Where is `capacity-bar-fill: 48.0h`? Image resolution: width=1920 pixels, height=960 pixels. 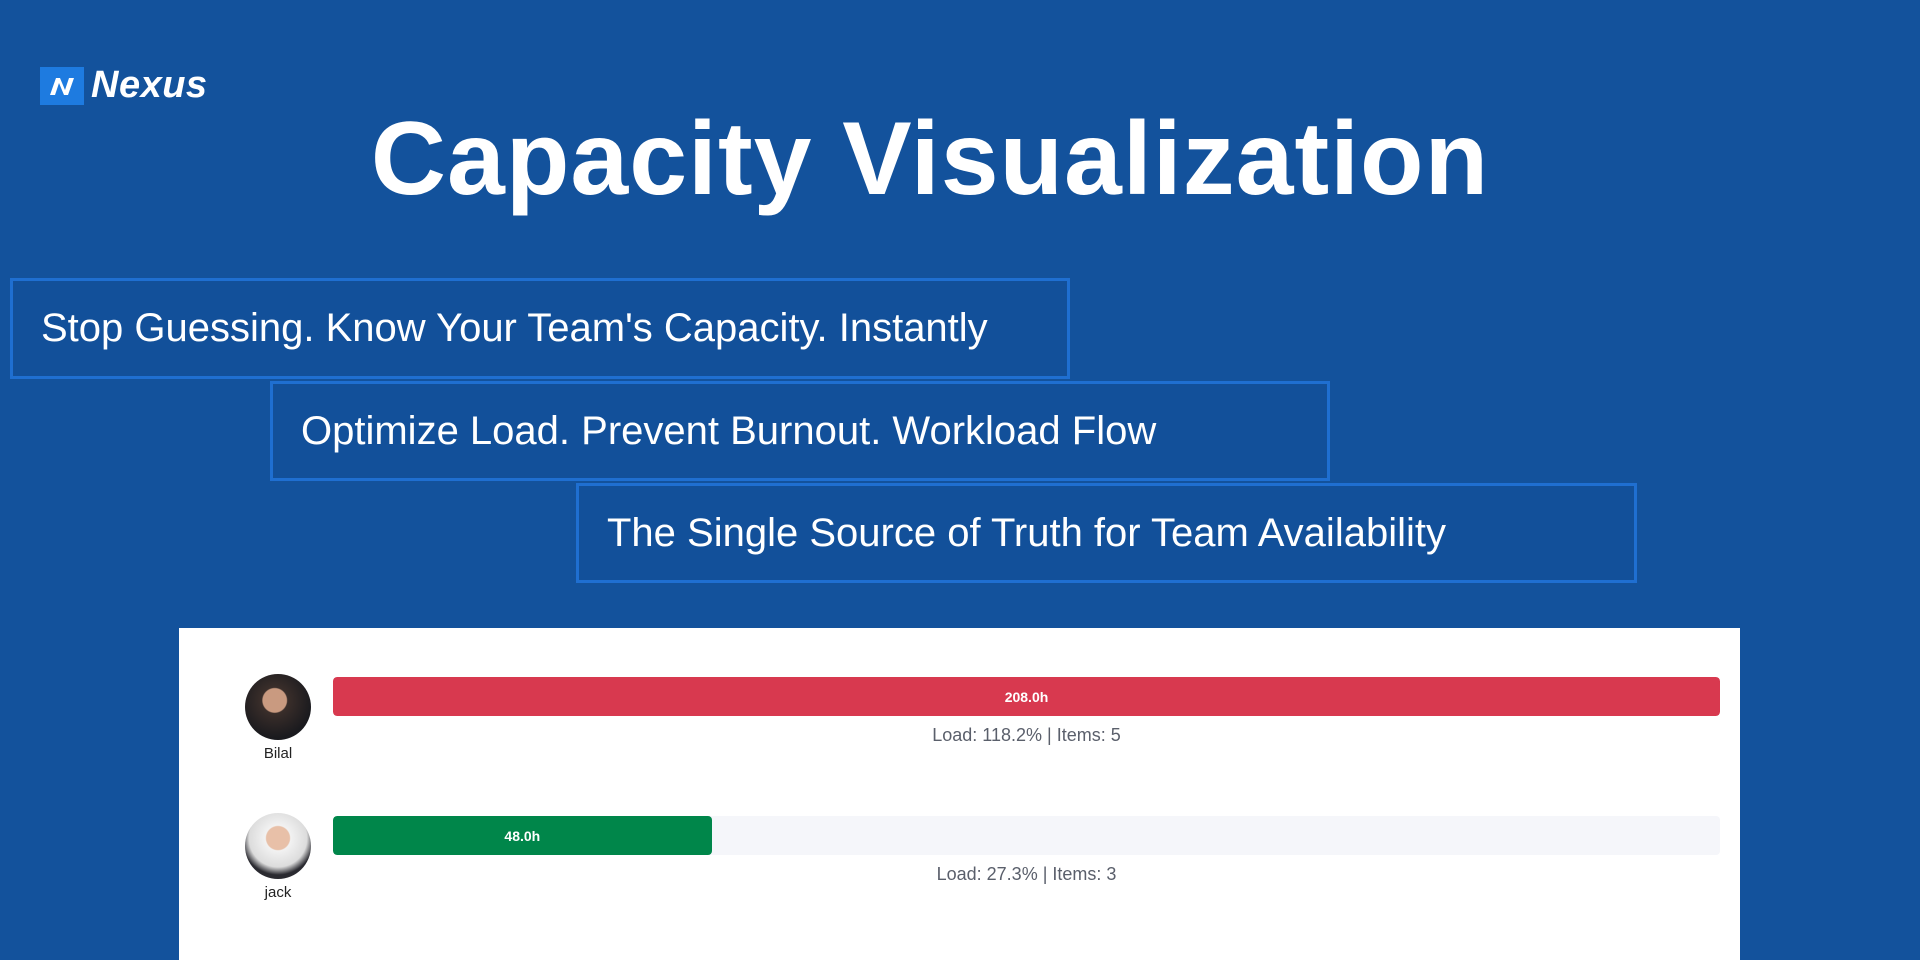
capacity-bar-fill: 48.0h is located at coordinates (522, 835).